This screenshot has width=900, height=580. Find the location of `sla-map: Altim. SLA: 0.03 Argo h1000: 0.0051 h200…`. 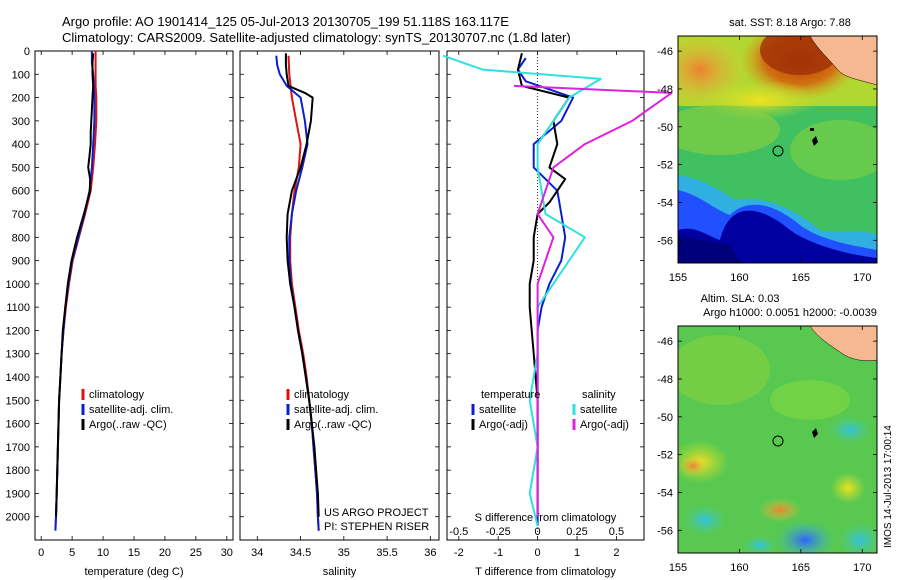

sla-map: Altim. SLA: 0.03 Argo h1000: 0.0051 h200… is located at coordinates (767, 433).